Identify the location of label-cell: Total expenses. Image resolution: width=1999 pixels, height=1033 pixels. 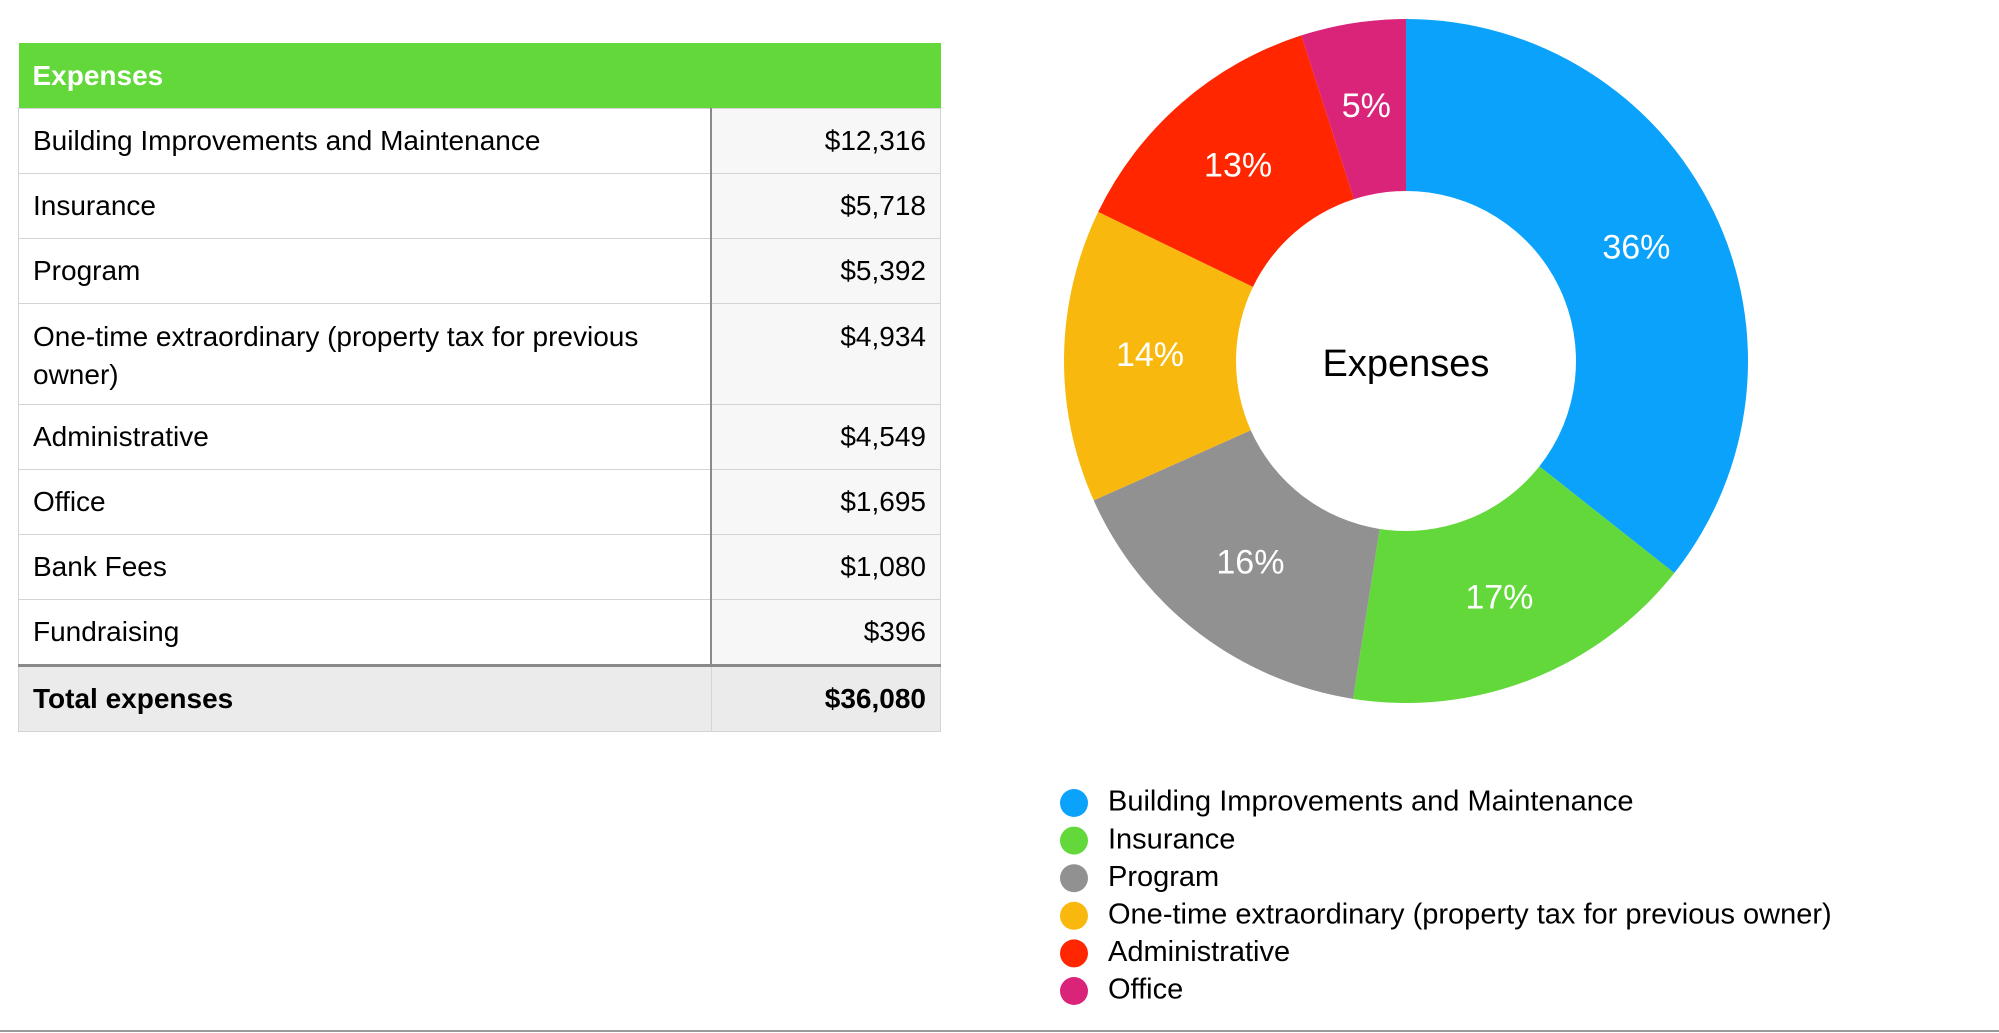
(365, 698).